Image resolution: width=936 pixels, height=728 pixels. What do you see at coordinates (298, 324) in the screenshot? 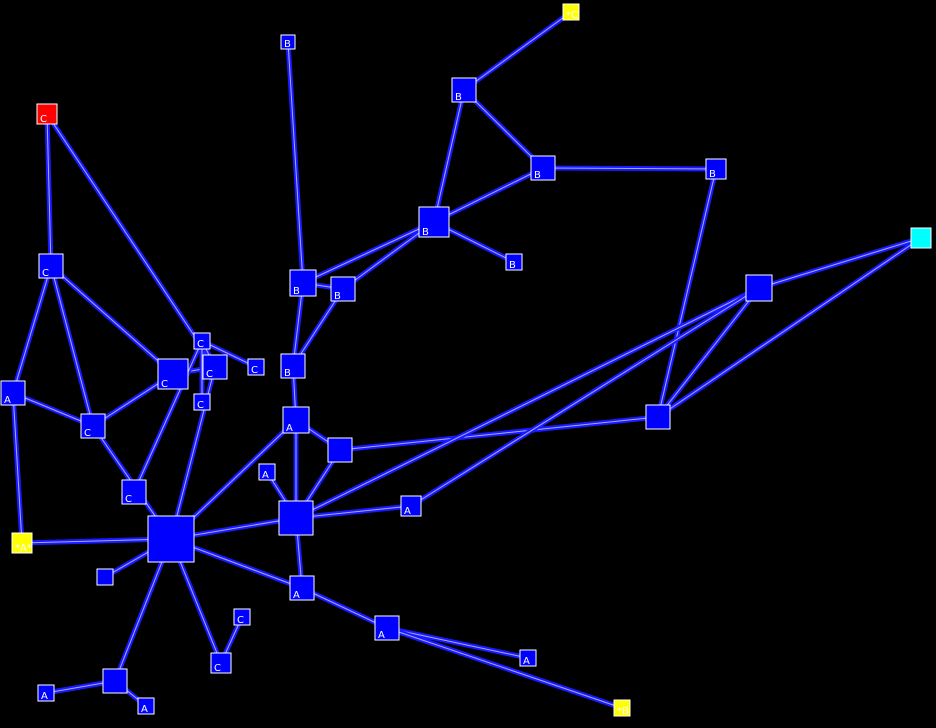
I see `edge-n8-n10` at bounding box center [298, 324].